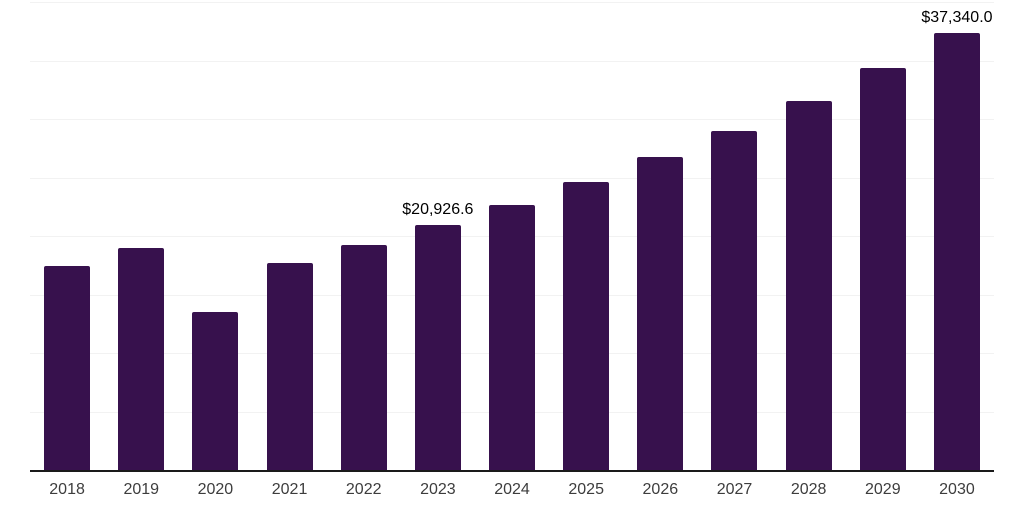  What do you see at coordinates (438, 489) in the screenshot?
I see `x-tick-label-2023: 2023` at bounding box center [438, 489].